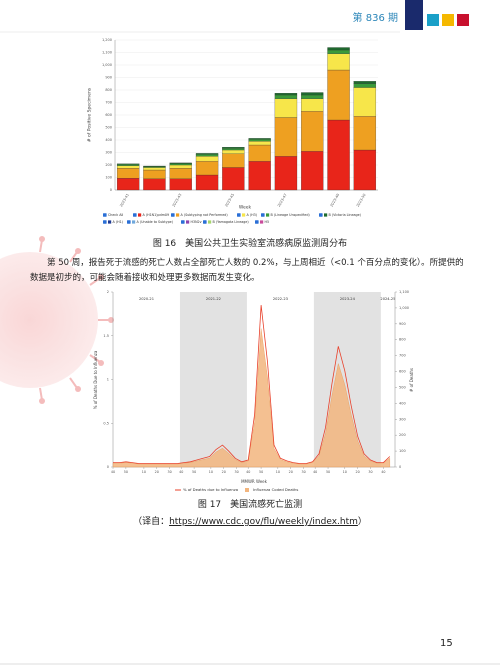 Image resolution: width=500 pixels, height=672 pixels. I want to click on x-tick-label: 2023-43, so click(177, 200).